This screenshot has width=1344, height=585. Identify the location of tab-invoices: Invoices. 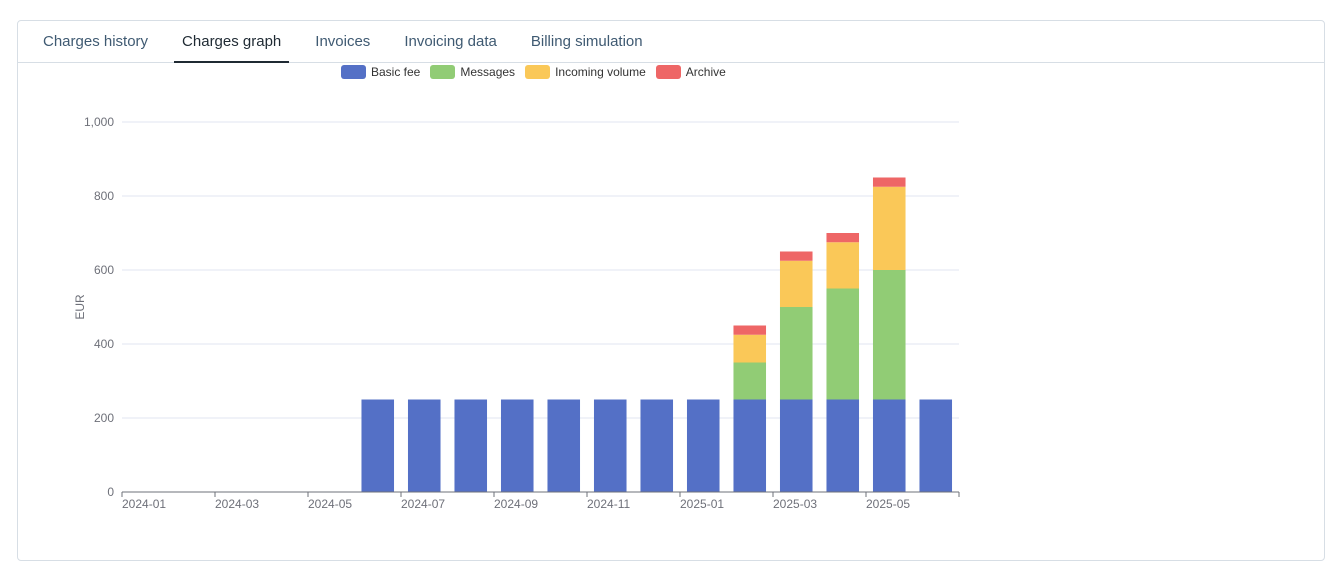
(343, 41).